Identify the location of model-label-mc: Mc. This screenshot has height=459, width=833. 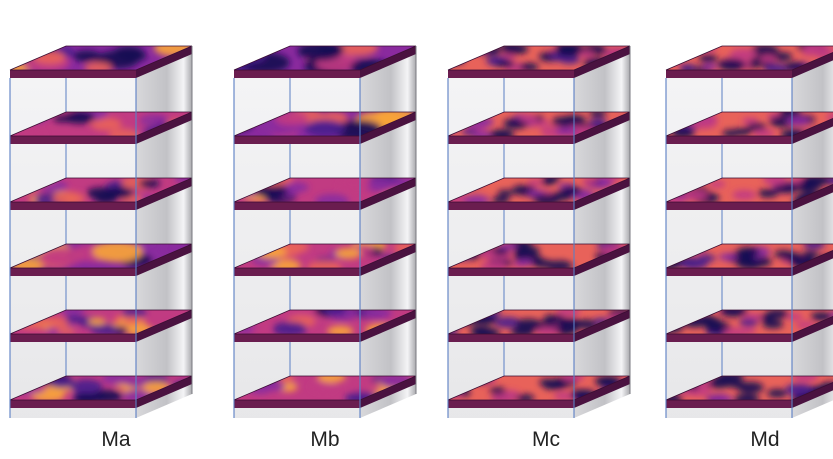
(546, 439).